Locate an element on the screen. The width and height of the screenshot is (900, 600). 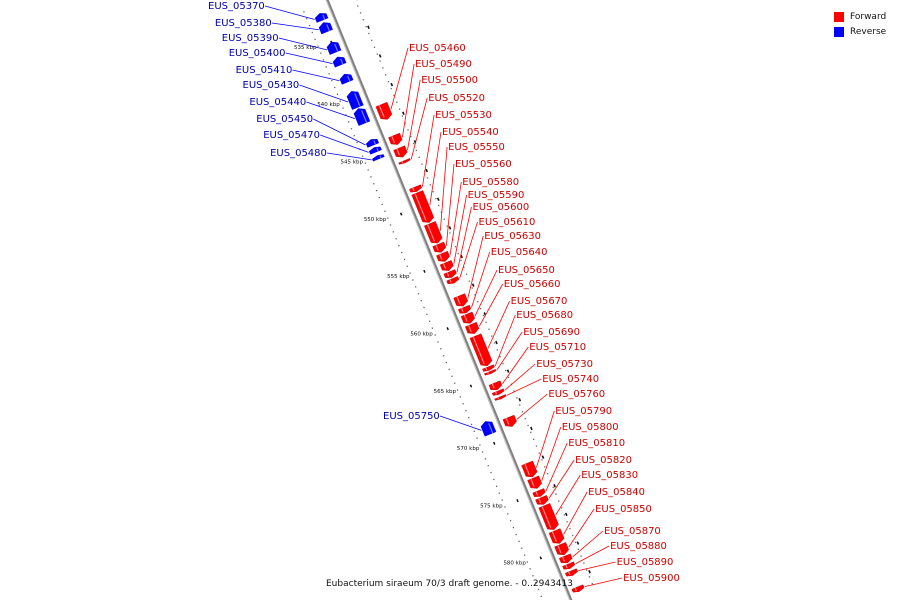
scale-tick-label: 545 kbp is located at coordinates (352, 163).